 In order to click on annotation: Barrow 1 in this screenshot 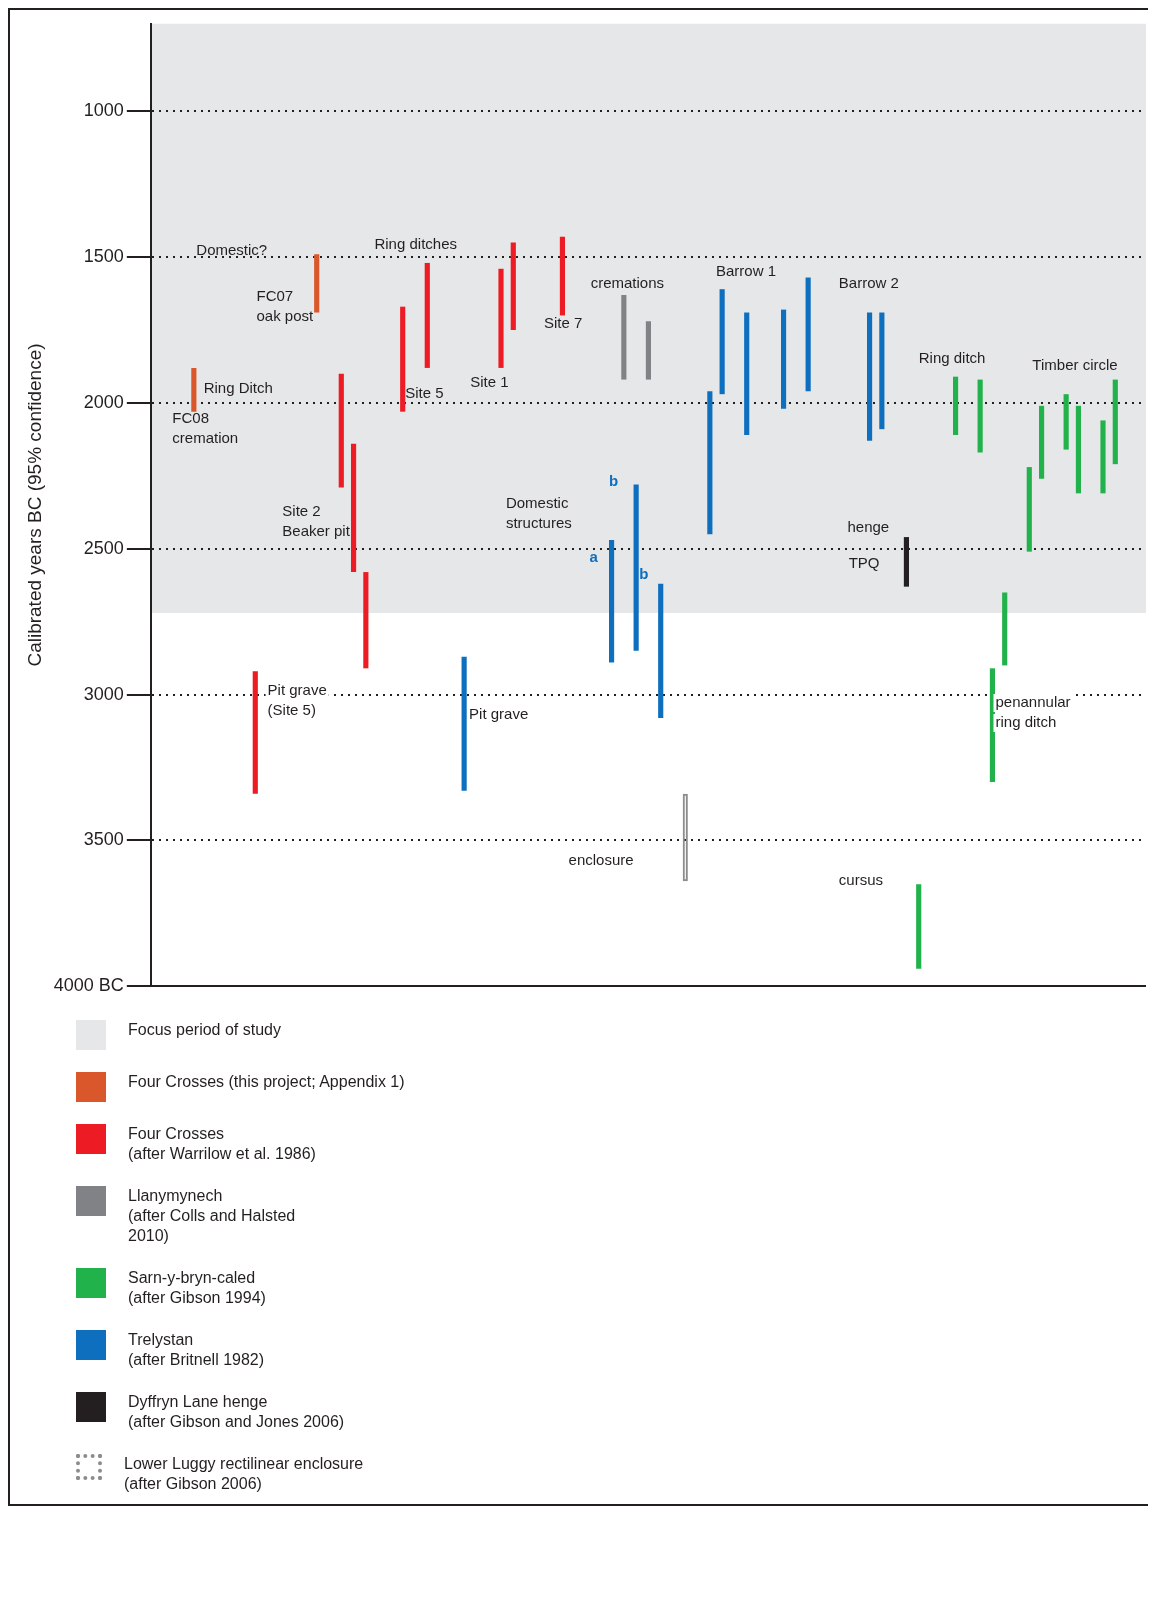, I will do `click(746, 271)`.